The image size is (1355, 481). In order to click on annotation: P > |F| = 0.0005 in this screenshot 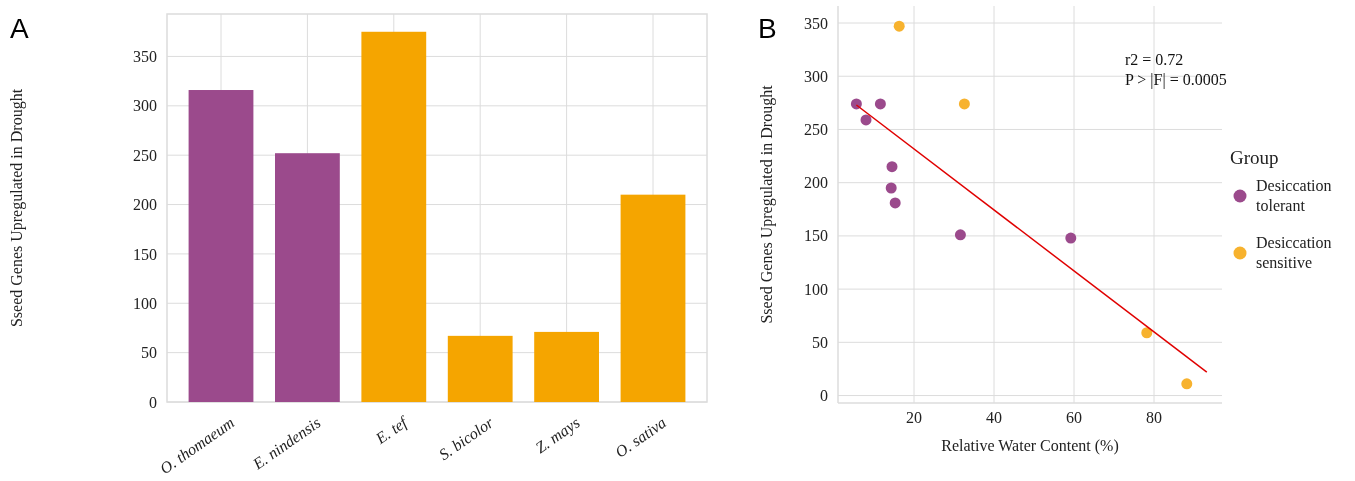, I will do `click(1176, 80)`.